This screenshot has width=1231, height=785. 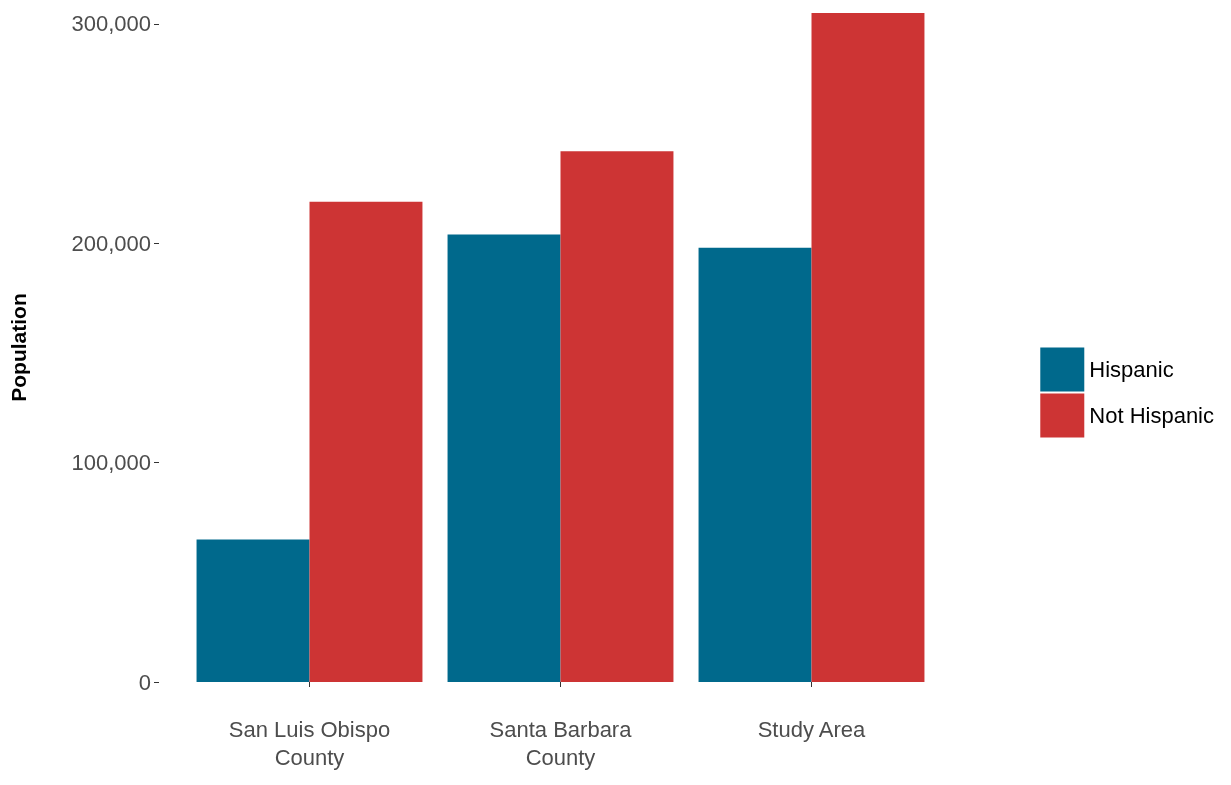 I want to click on y-tick-label: 200,000, so click(x=111, y=243).